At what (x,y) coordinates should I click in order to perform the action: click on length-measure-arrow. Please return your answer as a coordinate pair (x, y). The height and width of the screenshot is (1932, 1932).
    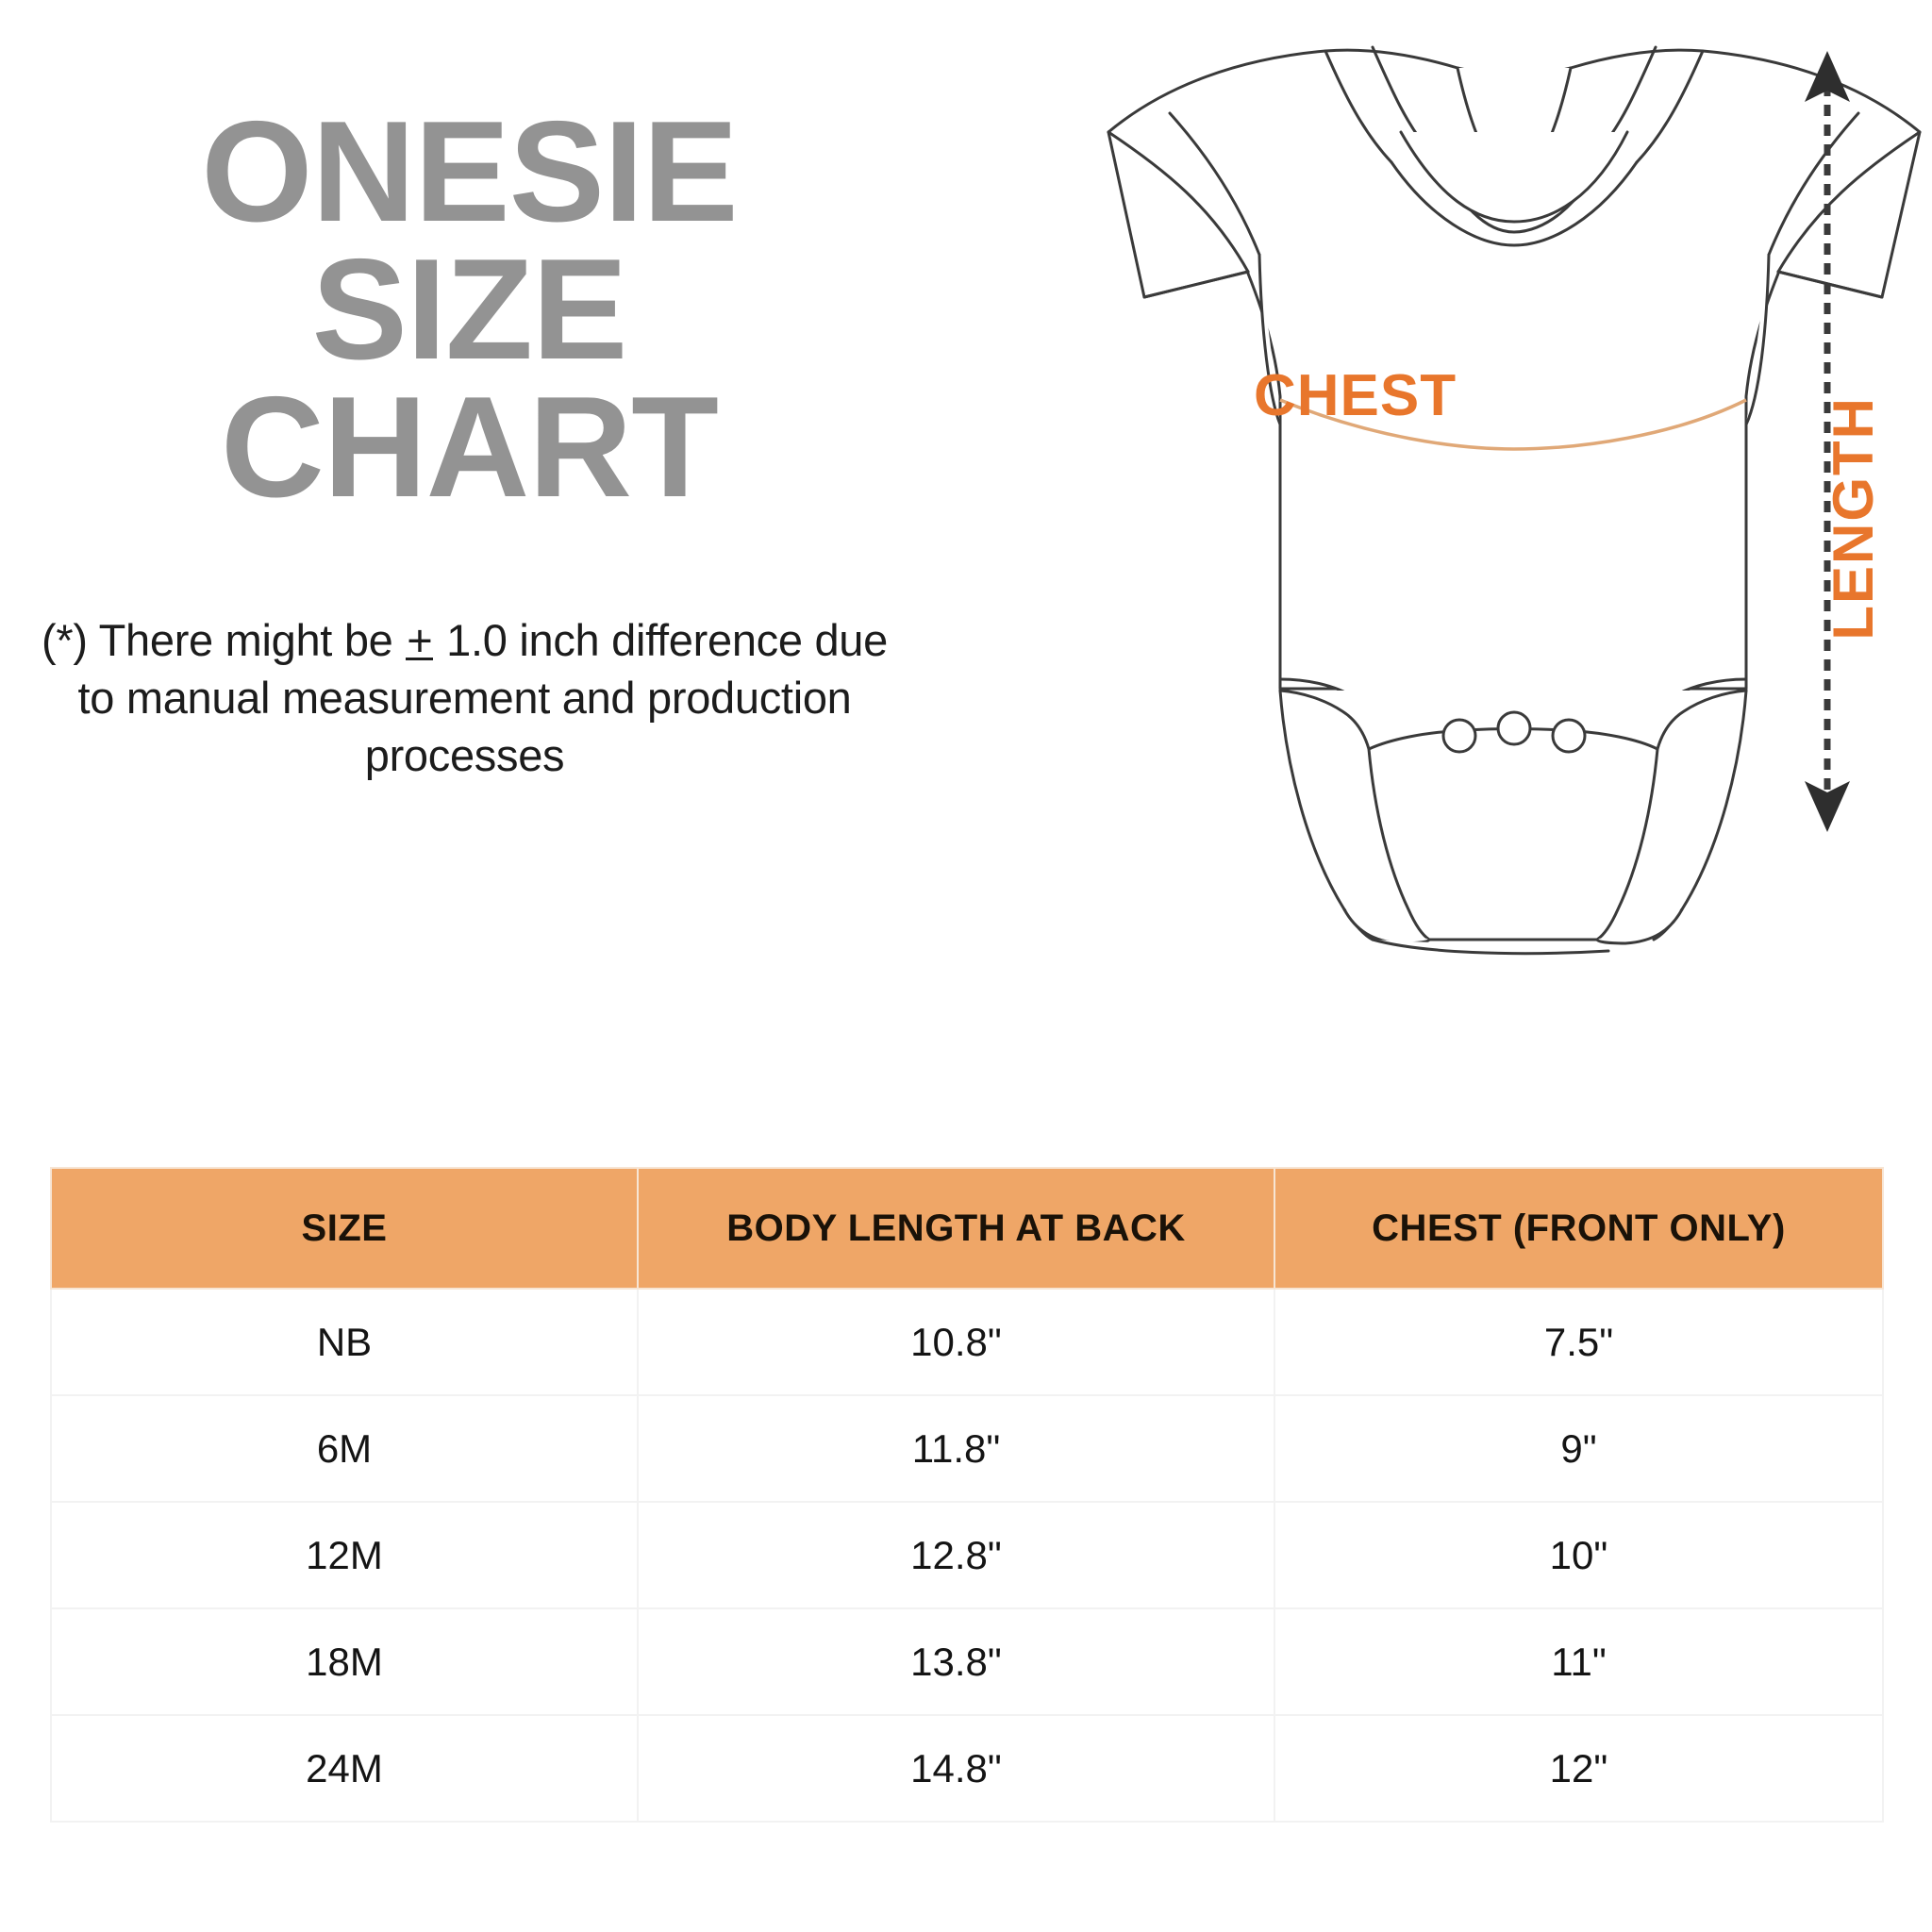
    Looking at the image, I should click on (1827, 442).